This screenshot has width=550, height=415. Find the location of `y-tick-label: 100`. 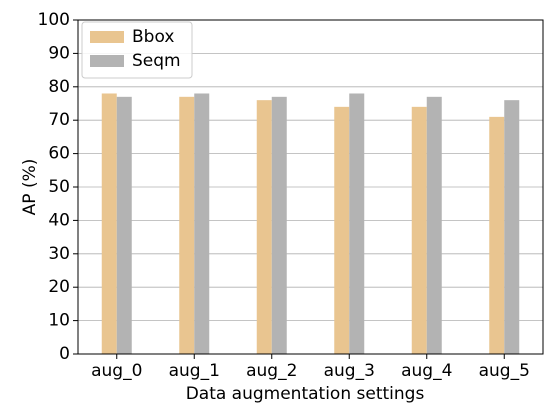

y-tick-label: 100 is located at coordinates (54, 20).